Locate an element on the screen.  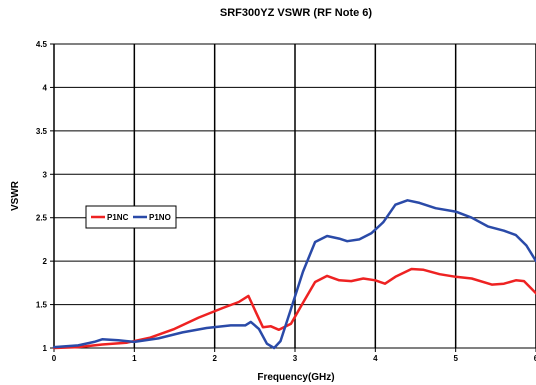
legend: P1NC P1NO is located at coordinates (131, 217).